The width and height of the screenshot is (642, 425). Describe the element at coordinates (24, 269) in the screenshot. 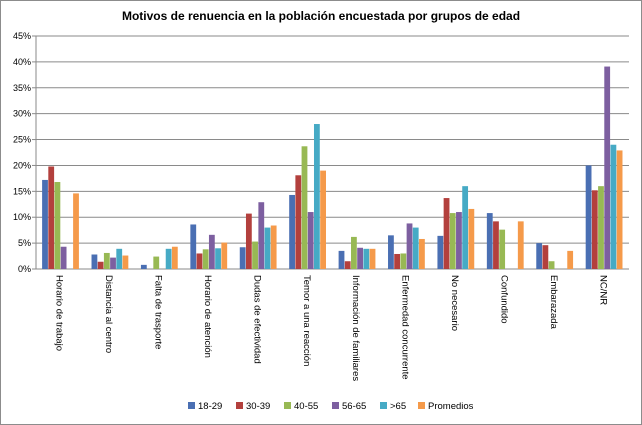

I see `y-tick-label: 0%` at that location.